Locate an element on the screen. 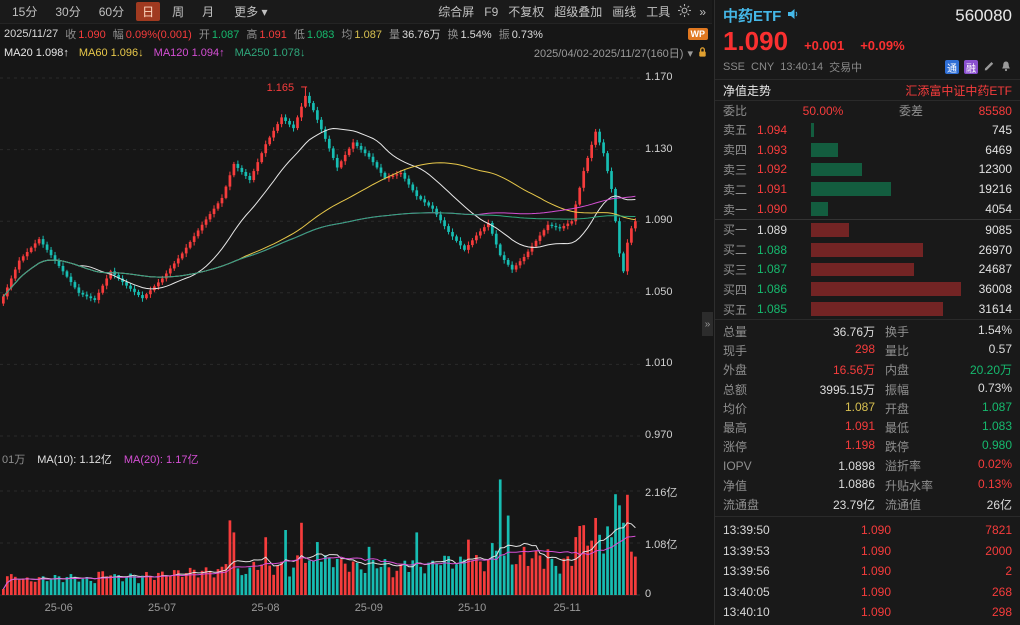 The width and height of the screenshot is (1020, 625). volume-axis-label: 0 is located at coordinates (648, 594).